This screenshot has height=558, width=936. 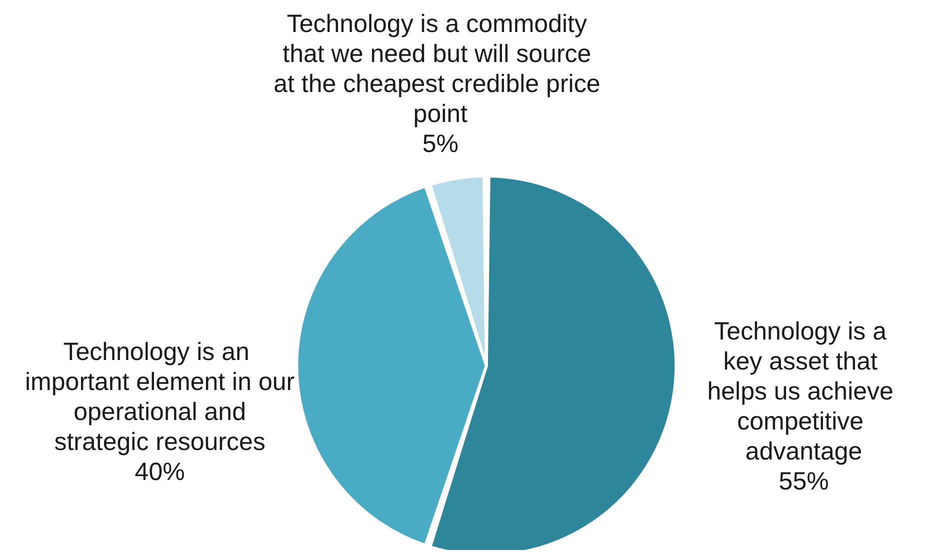 What do you see at coordinates (159, 472) in the screenshot?
I see `data-label: 40%` at bounding box center [159, 472].